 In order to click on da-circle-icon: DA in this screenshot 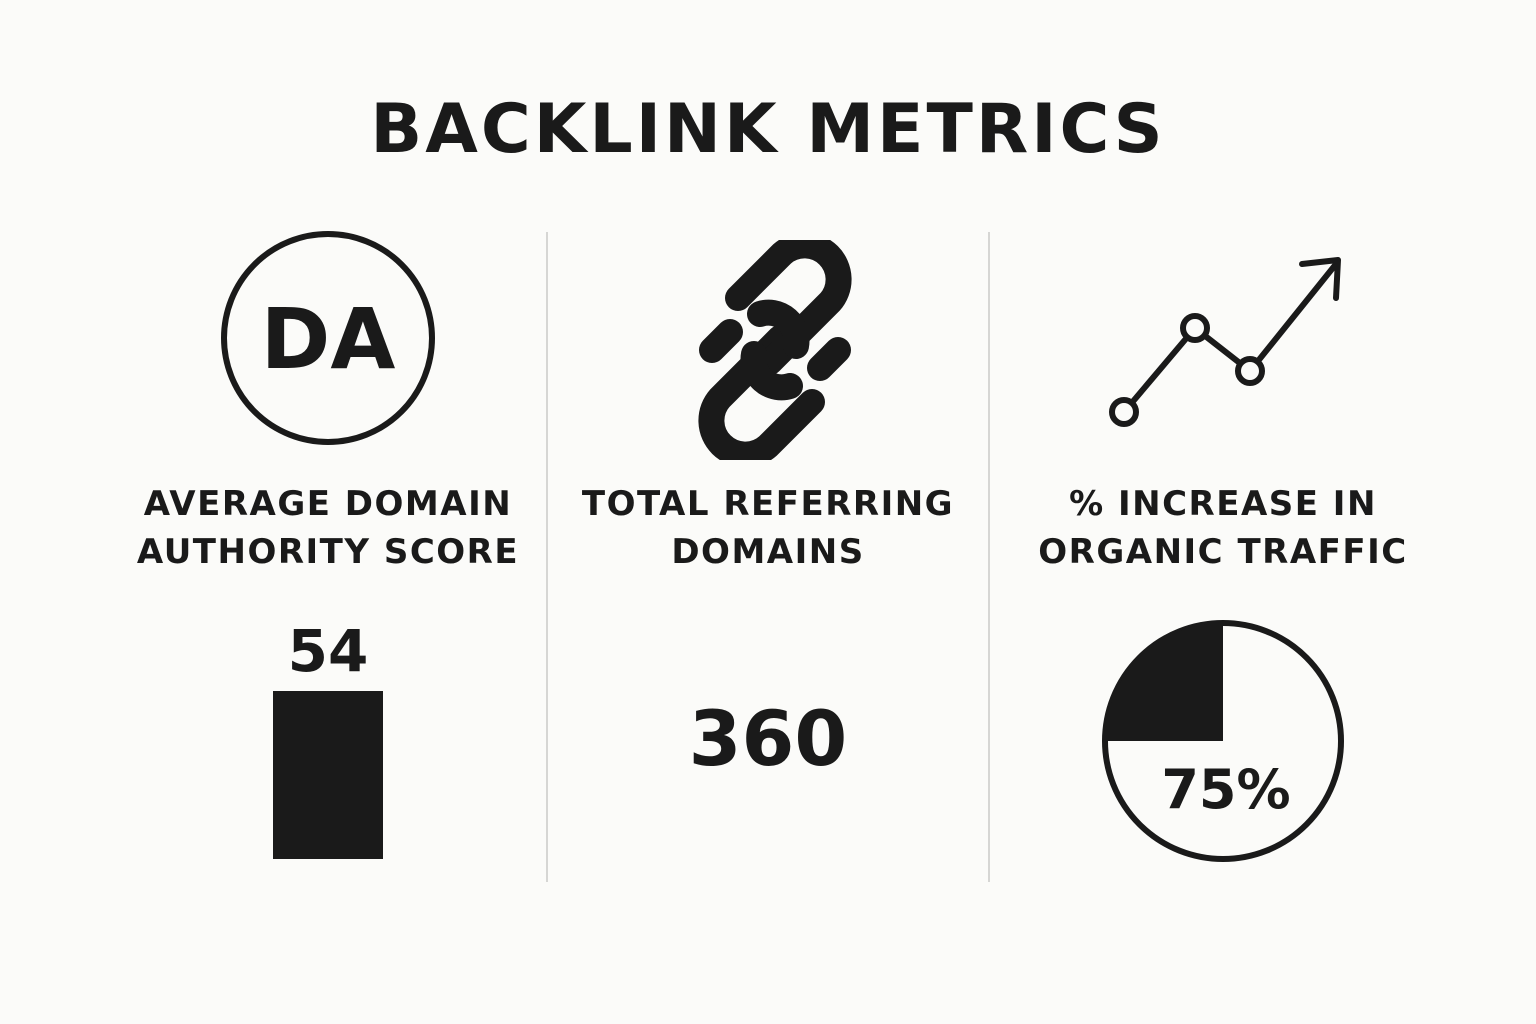, I will do `click(328, 338)`.